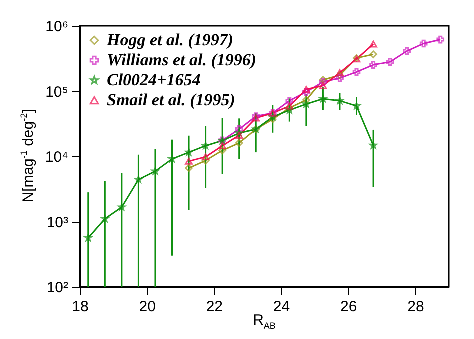 This screenshot has height=339, width=474. I want to click on legend-label: Smail et al. (1995), so click(171, 100).